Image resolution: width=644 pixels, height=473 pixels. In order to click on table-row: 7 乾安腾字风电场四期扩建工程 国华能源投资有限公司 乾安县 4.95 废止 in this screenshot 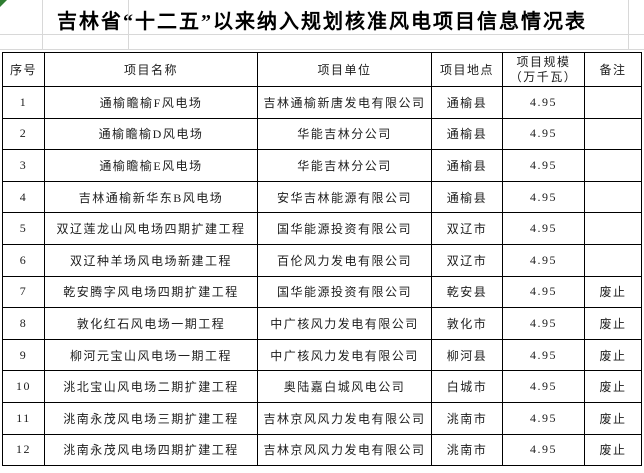, I will do `click(322, 292)`.